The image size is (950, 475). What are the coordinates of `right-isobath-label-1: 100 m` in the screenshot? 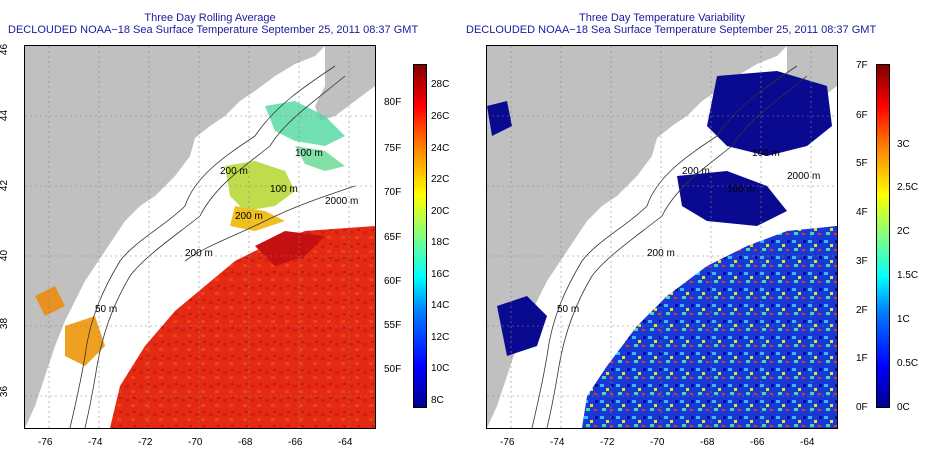 It's located at (766, 153).